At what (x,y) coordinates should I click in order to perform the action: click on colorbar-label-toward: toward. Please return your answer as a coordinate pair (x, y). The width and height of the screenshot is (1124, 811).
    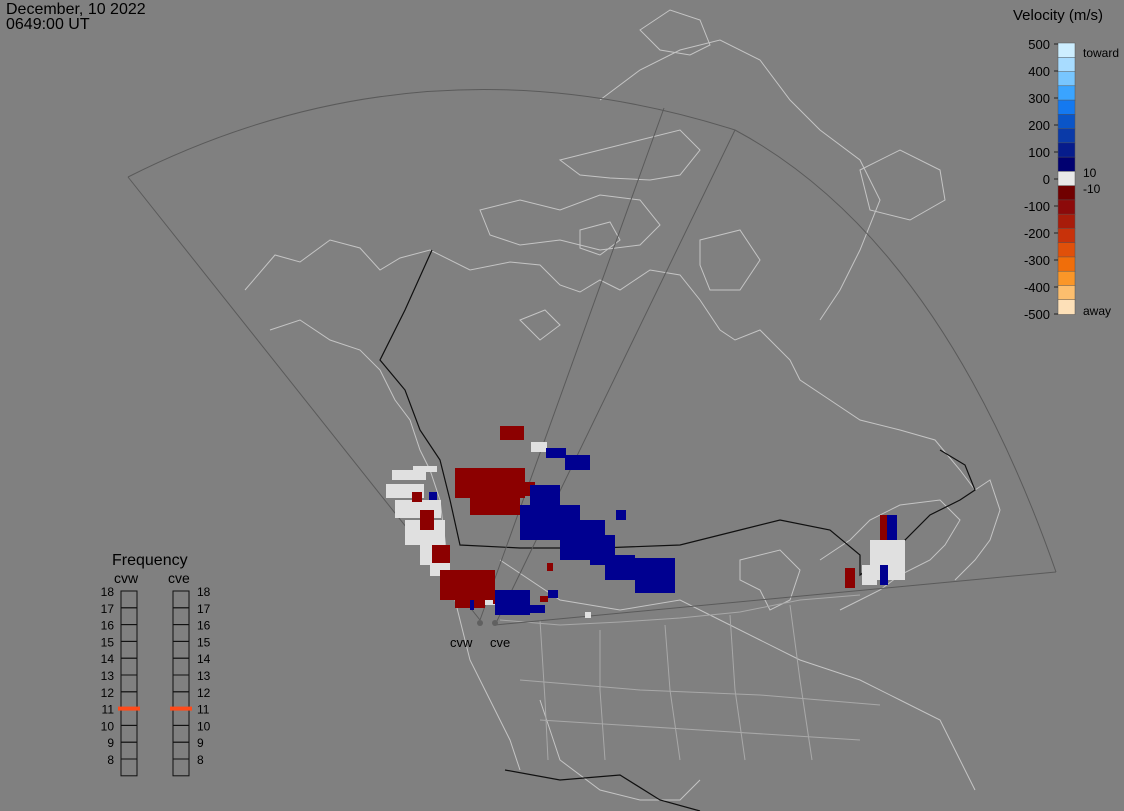
    Looking at the image, I should click on (1101, 53).